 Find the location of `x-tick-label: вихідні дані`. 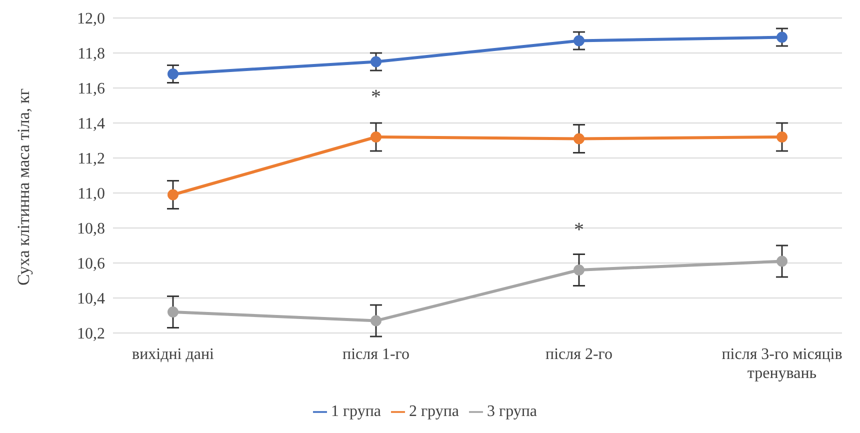

x-tick-label: вихідні дані is located at coordinates (173, 354).